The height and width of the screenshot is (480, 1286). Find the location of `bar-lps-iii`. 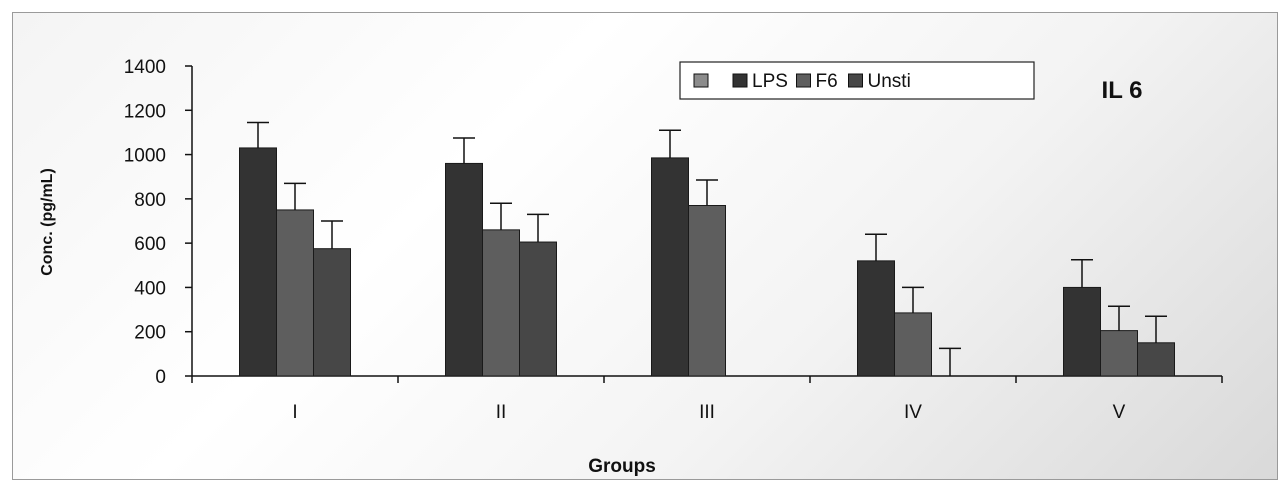

bar-lps-iii is located at coordinates (670, 267).